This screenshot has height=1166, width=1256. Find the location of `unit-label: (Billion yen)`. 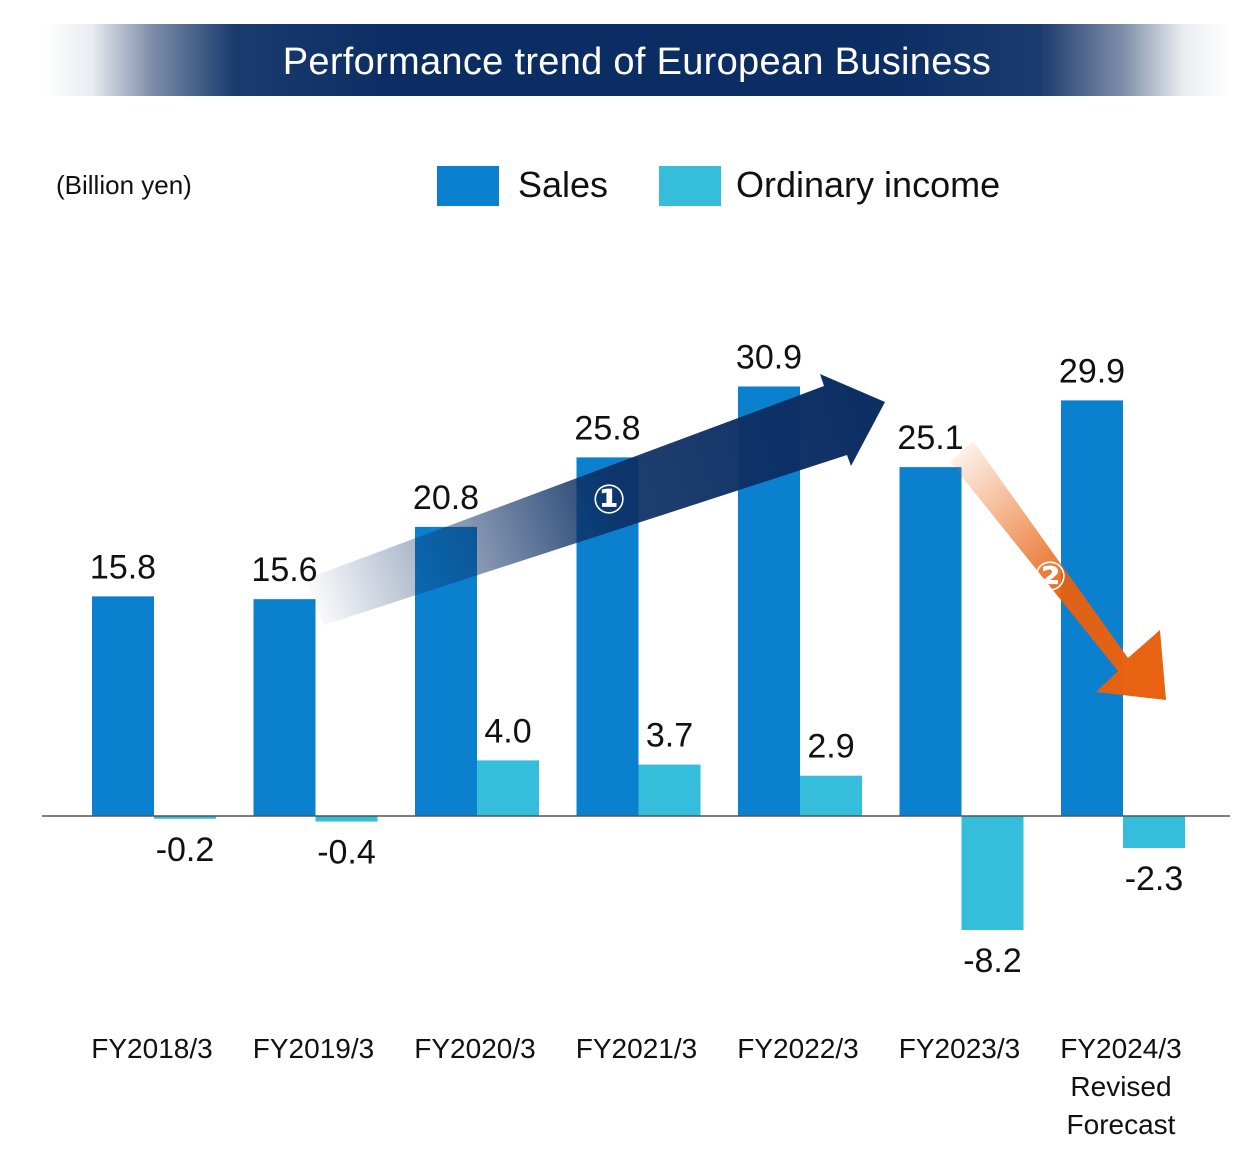

unit-label: (Billion yen) is located at coordinates (124, 185).